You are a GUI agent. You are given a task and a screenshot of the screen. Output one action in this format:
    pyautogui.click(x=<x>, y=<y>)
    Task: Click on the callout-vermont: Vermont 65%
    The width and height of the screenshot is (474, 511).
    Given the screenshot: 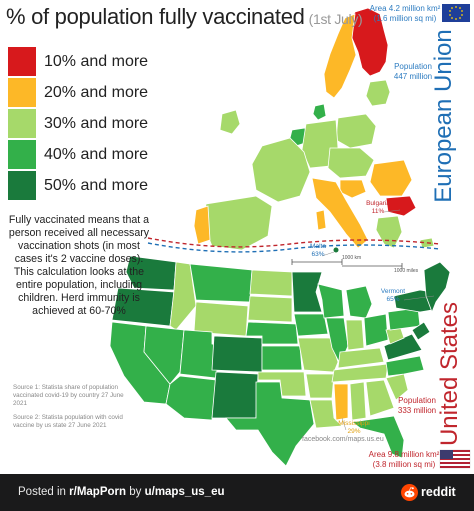 What is the action you would take?
    pyautogui.click(x=393, y=296)
    